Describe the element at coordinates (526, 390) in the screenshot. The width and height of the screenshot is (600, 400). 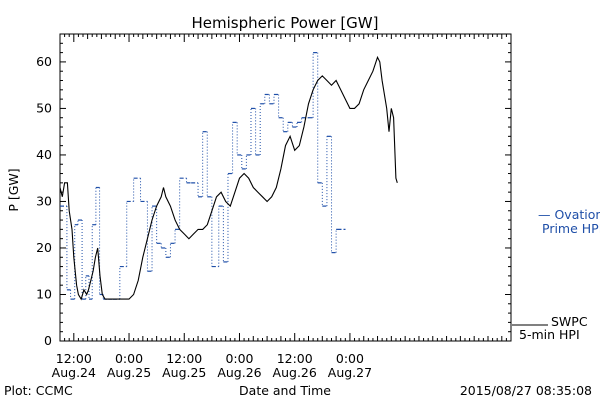
I see `footer-timestamp: 2015/08/27 08:35:08` at that location.